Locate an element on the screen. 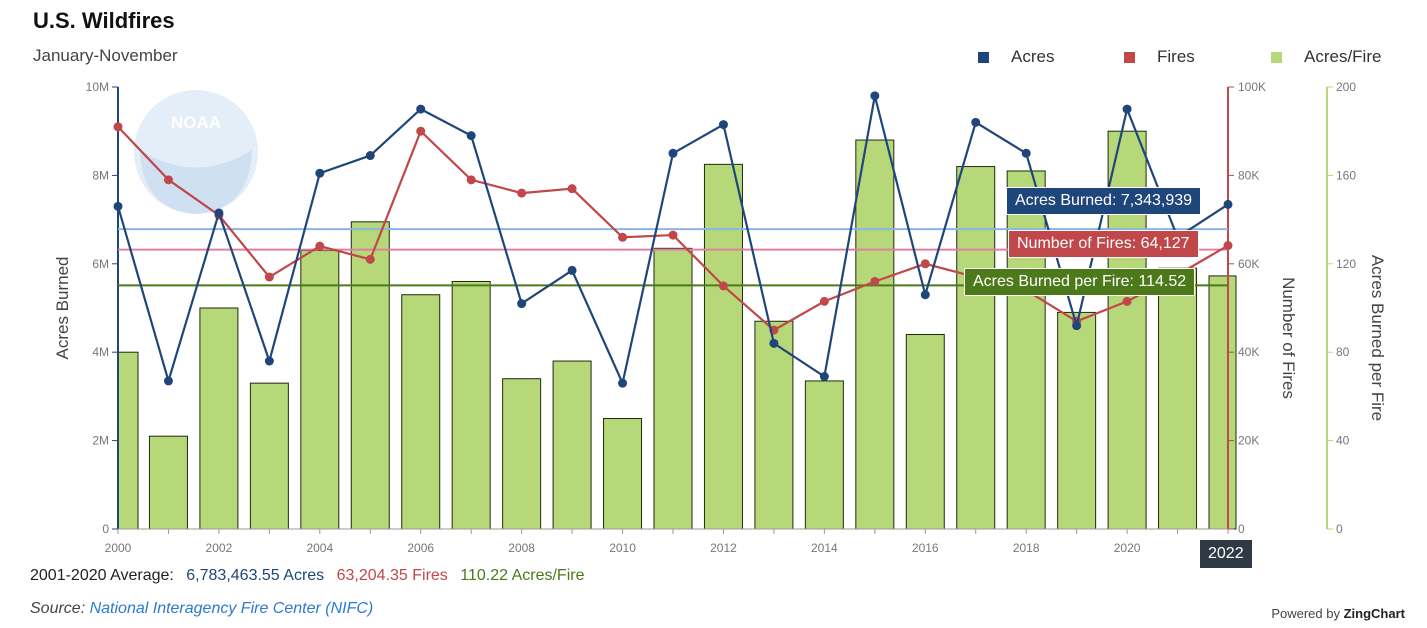  y-tick-label-right: 60K is located at coordinates (1248, 264).